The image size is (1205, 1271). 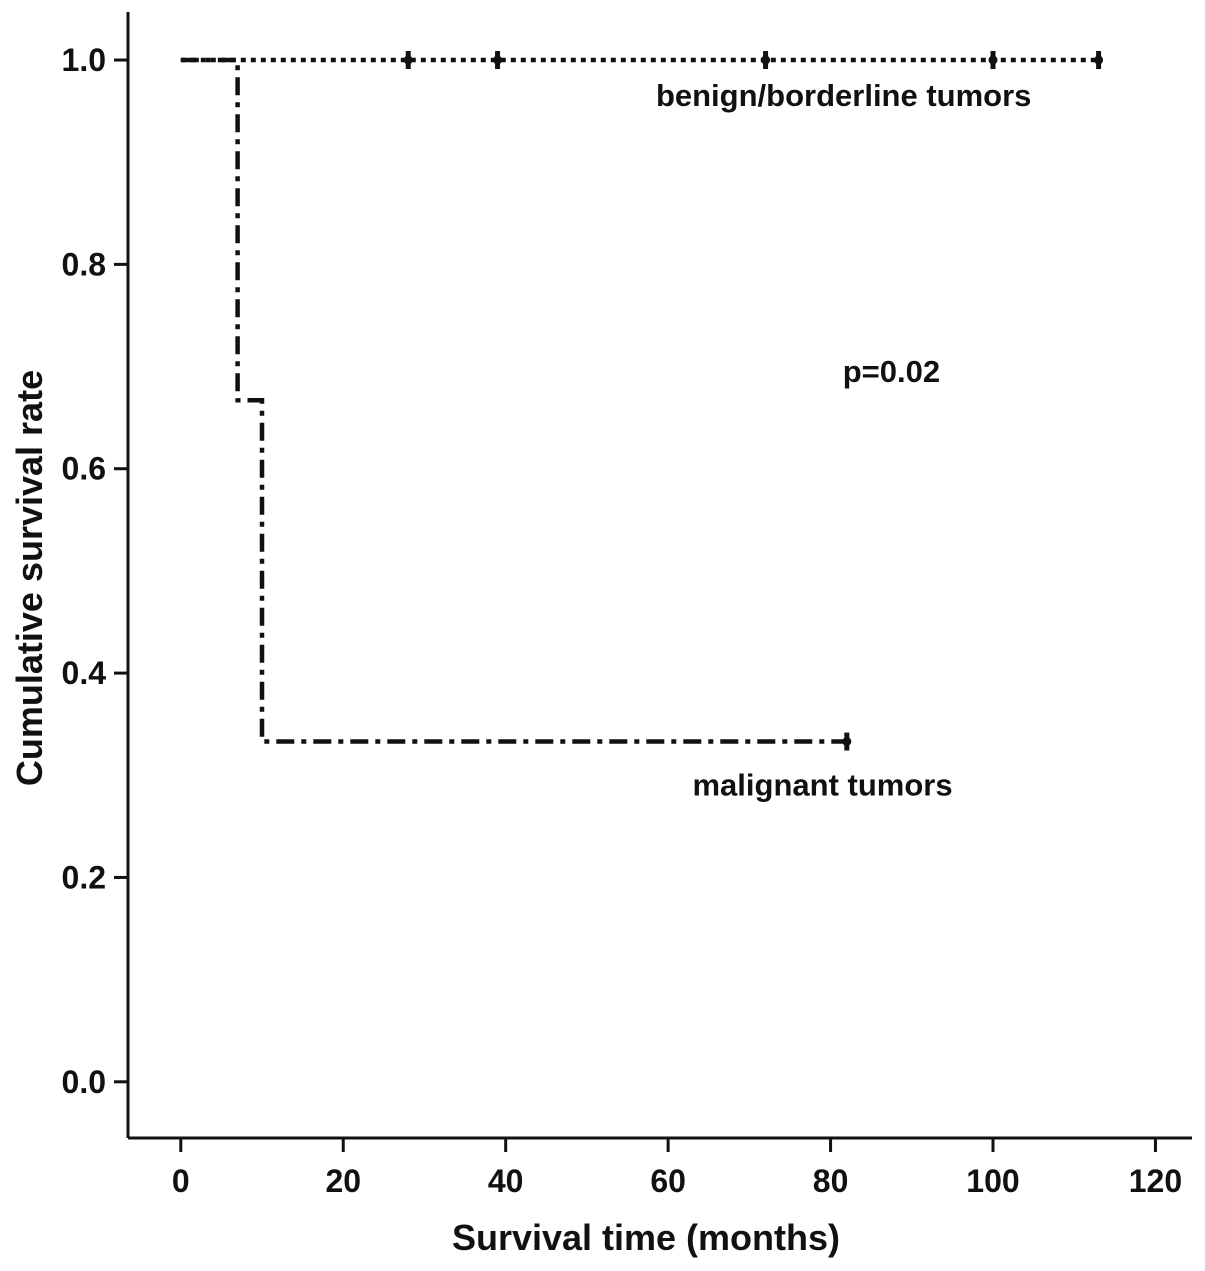 I want to click on y-tick-label: 0.2, so click(x=84, y=877).